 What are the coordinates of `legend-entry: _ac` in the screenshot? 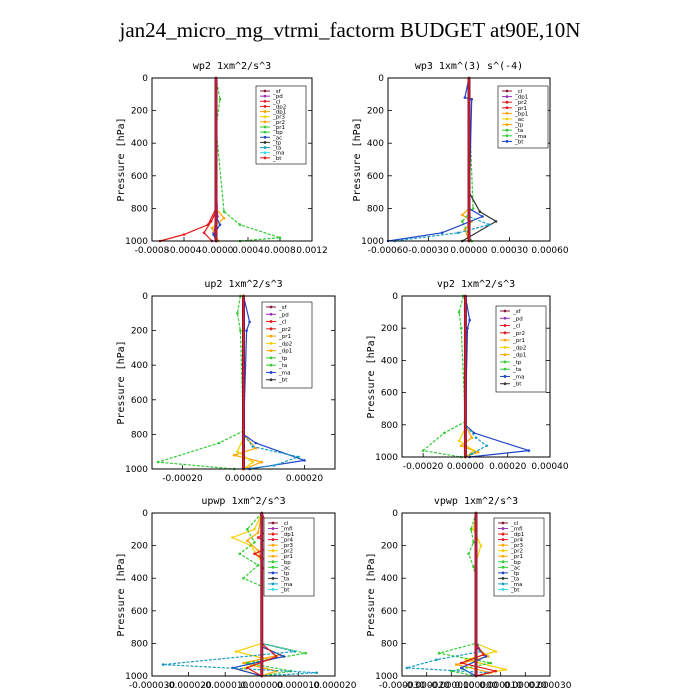 It's located at (515, 568).